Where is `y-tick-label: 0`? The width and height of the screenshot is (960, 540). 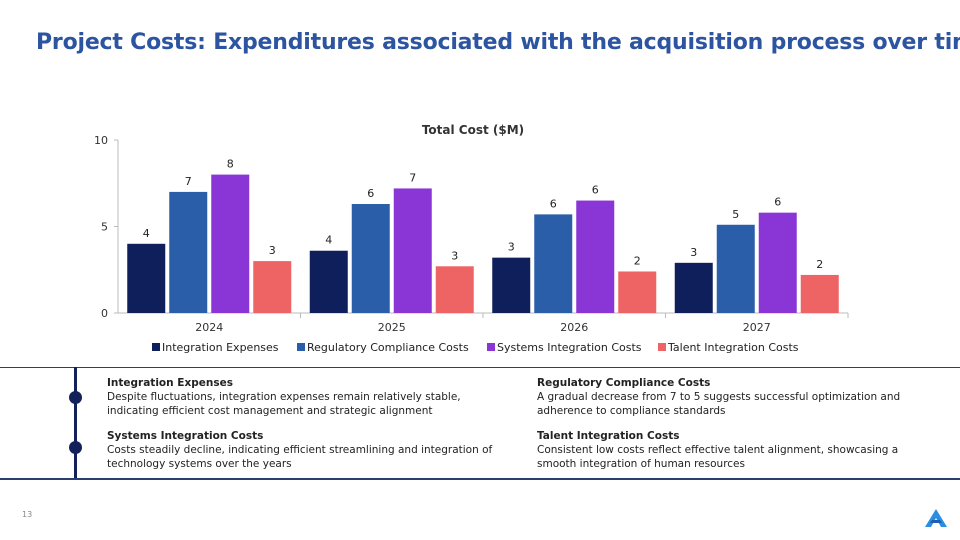
y-tick-label: 0 is located at coordinates (104, 313).